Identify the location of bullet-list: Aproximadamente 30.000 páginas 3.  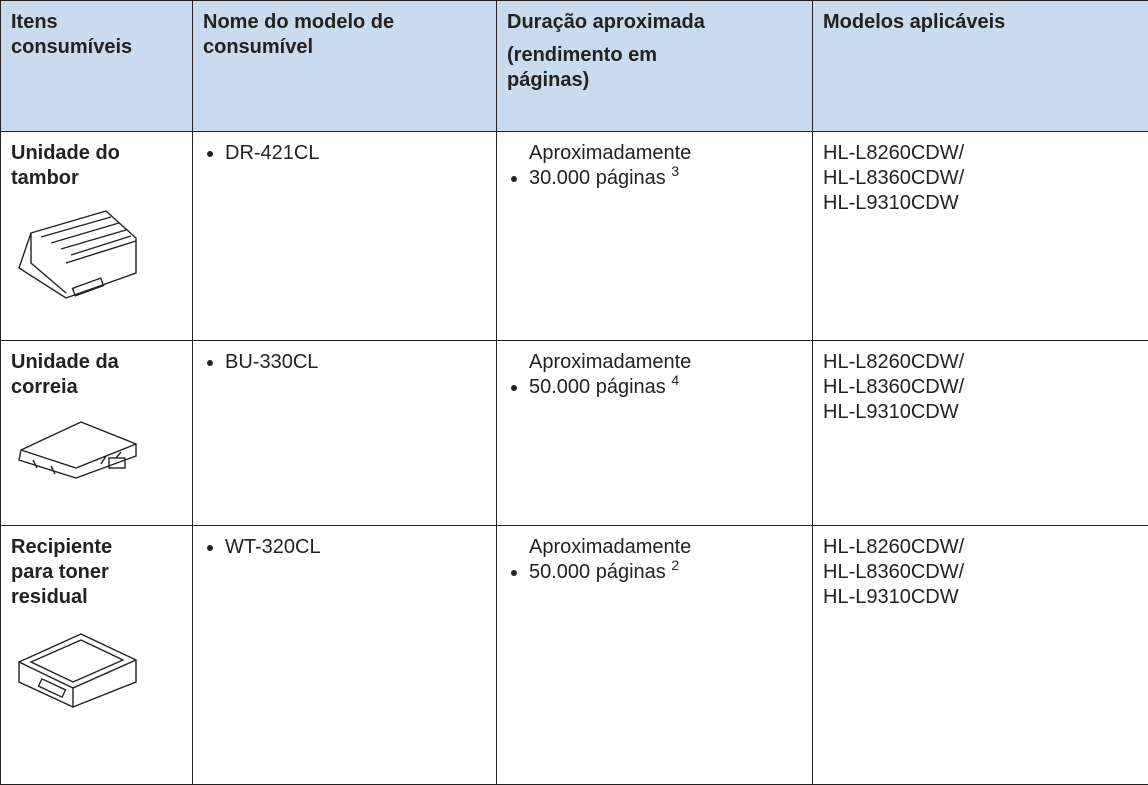
(654, 166).